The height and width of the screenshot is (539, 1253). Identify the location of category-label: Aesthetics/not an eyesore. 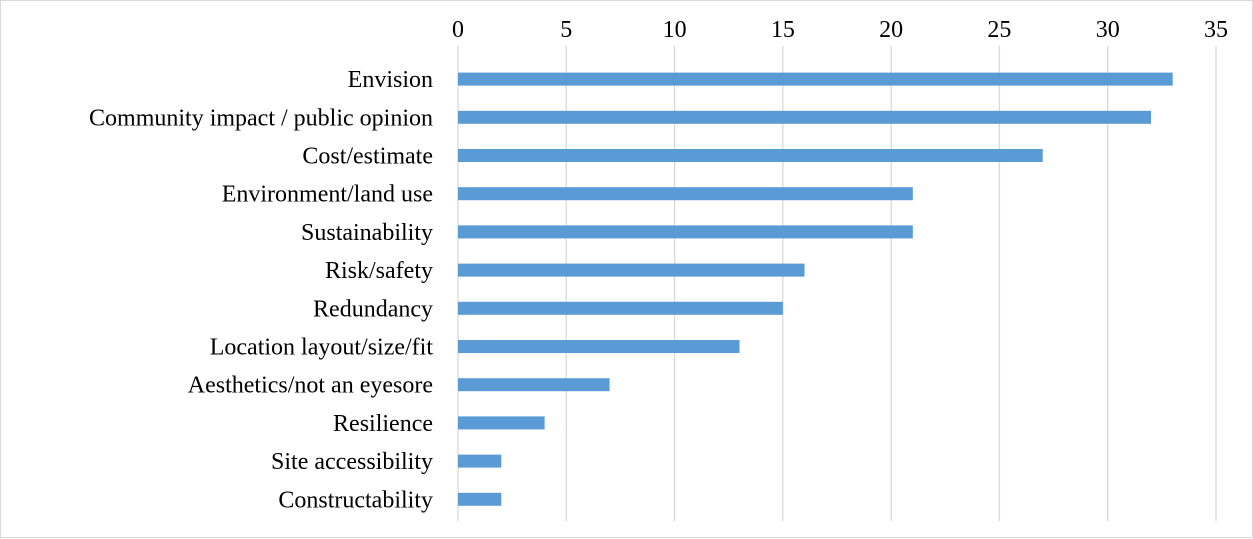
(310, 386).